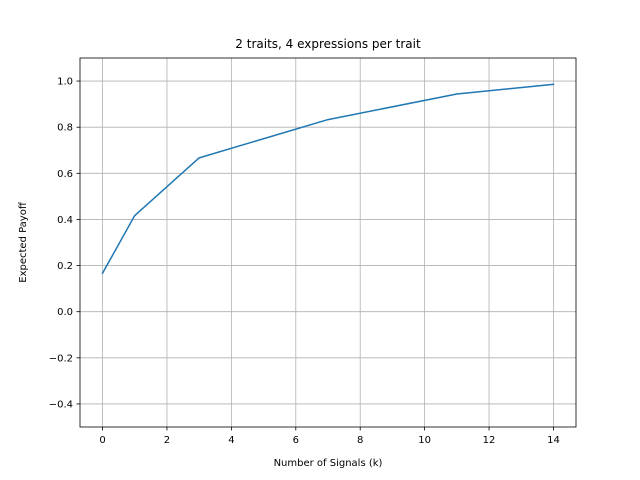  What do you see at coordinates (61, 358) in the screenshot?
I see `y-tick-label: −0.2` at bounding box center [61, 358].